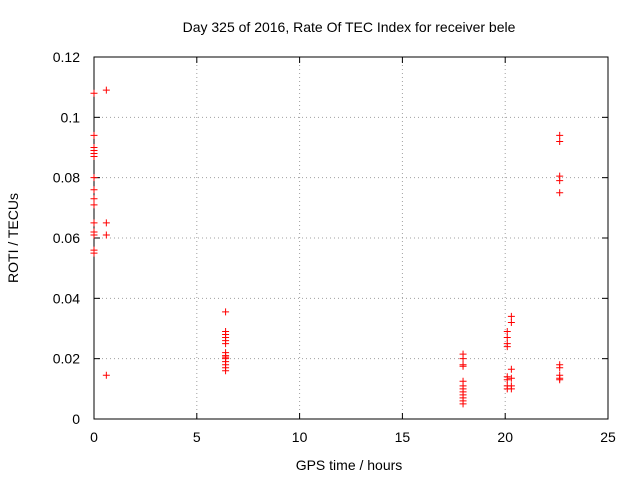  Describe the element at coordinates (66, 298) in the screenshot. I see `y-tick-label: 0.04` at that location.